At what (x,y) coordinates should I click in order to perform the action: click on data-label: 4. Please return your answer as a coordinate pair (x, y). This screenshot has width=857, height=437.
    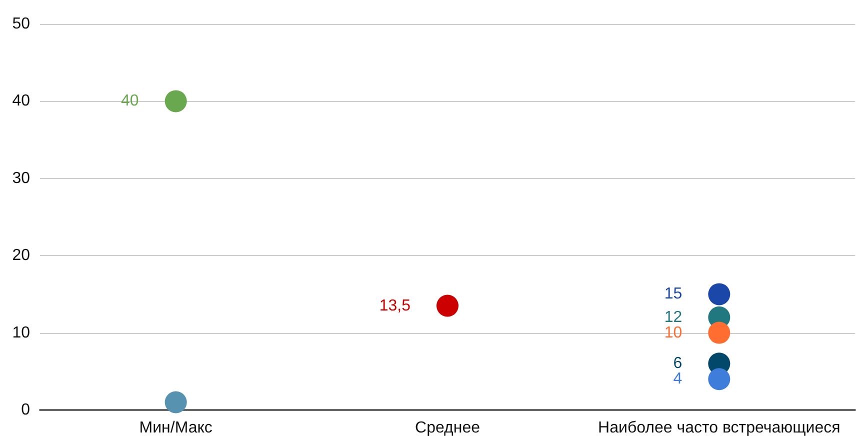
    Looking at the image, I should click on (677, 379).